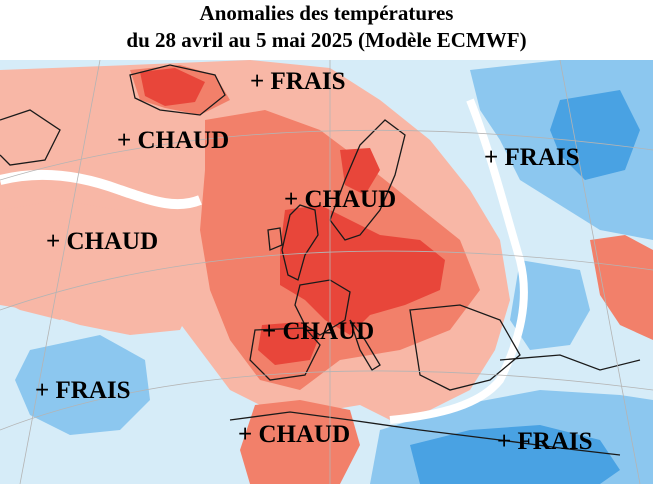  I want to click on strong-warm-region-europe, so click(362, 270).